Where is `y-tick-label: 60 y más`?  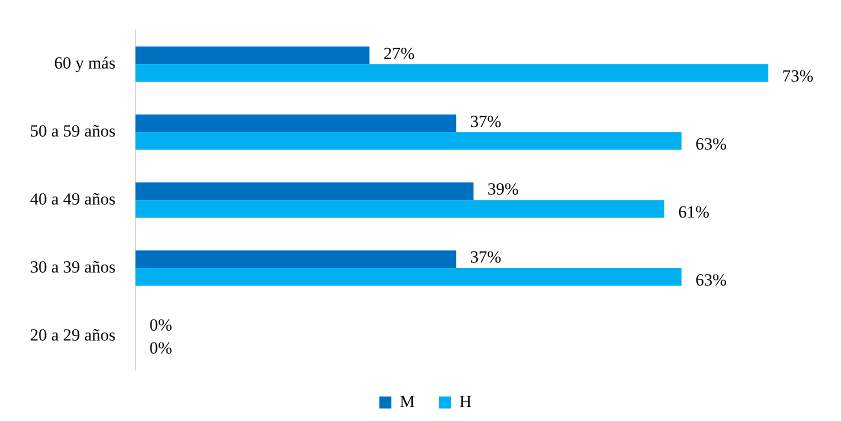
y-tick-label: 60 y más is located at coordinates (85, 63).